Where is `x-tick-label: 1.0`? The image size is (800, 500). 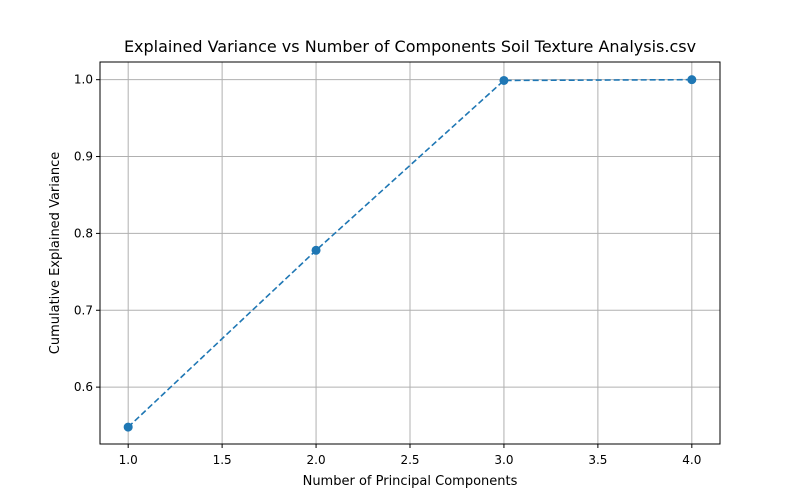
x-tick-label: 1.0 is located at coordinates (128, 460).